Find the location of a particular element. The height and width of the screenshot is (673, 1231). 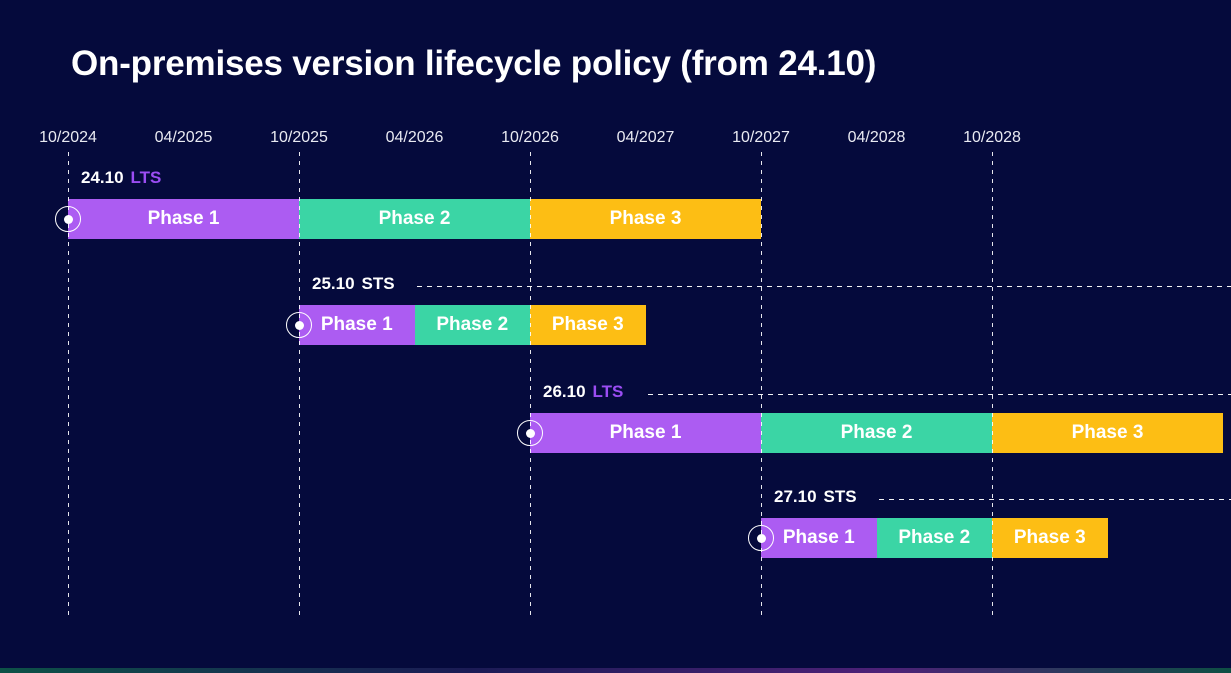

release-label: 25.10 STS is located at coordinates (353, 284).